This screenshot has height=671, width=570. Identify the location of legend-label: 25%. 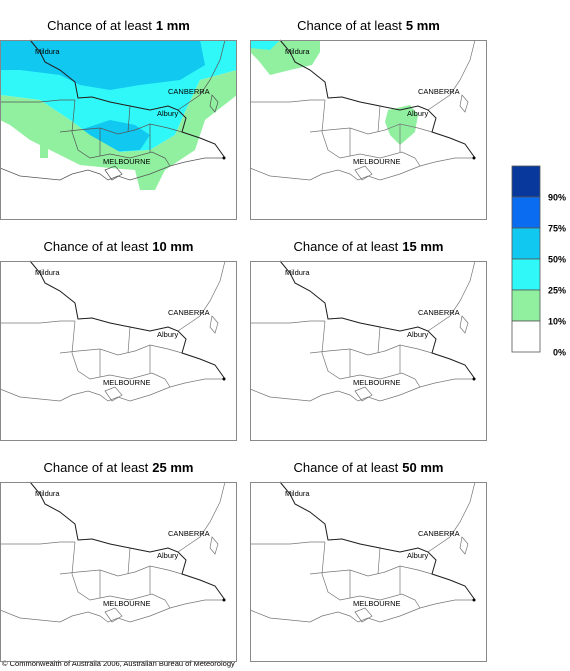
(557, 290).